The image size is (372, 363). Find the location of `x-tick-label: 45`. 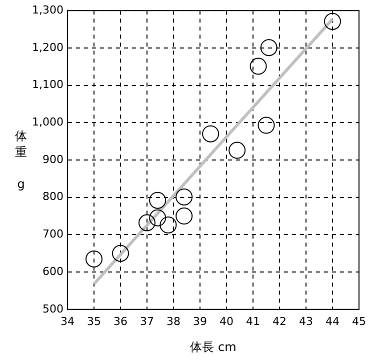

x-tick-label: 45 is located at coordinates (359, 321).